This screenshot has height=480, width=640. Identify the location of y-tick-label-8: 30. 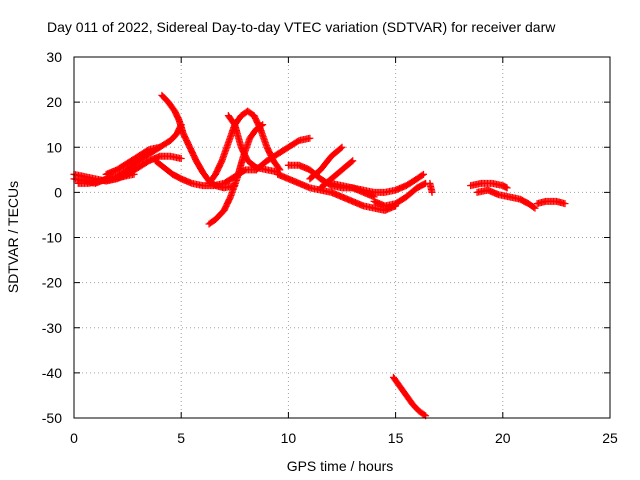
(54, 57).